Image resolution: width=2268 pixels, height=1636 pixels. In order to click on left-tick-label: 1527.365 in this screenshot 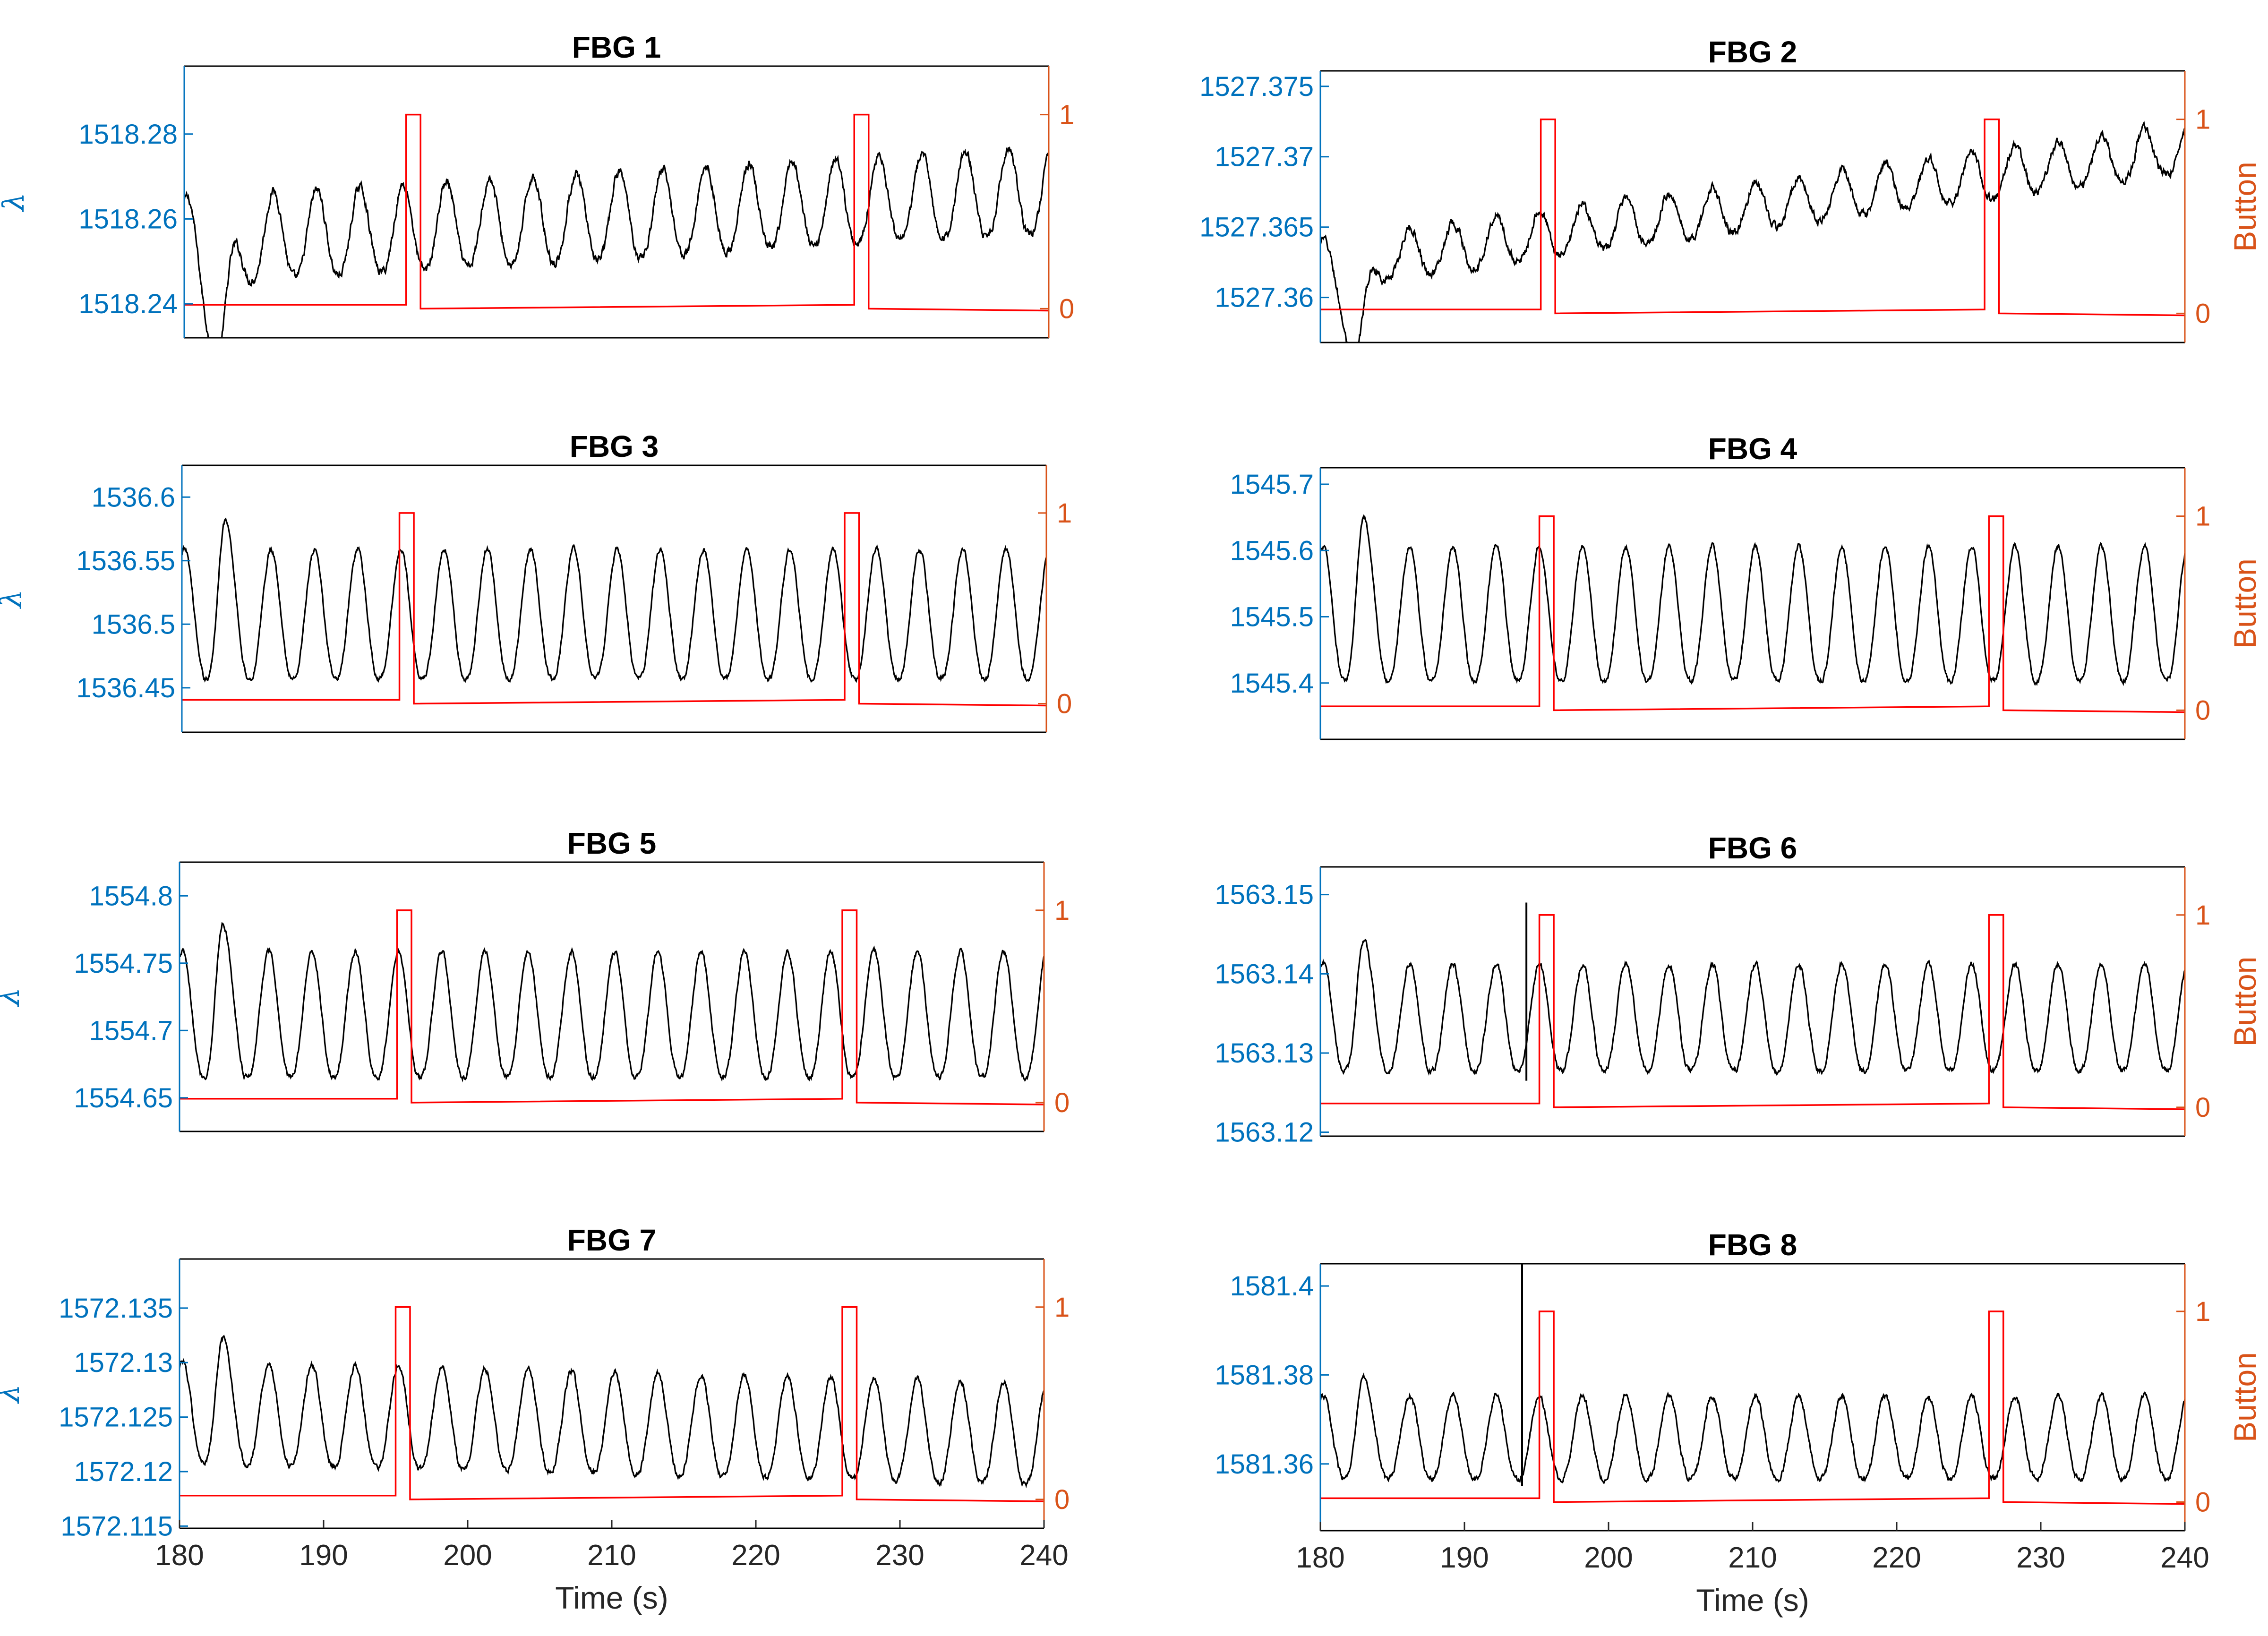, I will do `click(1256, 227)`.